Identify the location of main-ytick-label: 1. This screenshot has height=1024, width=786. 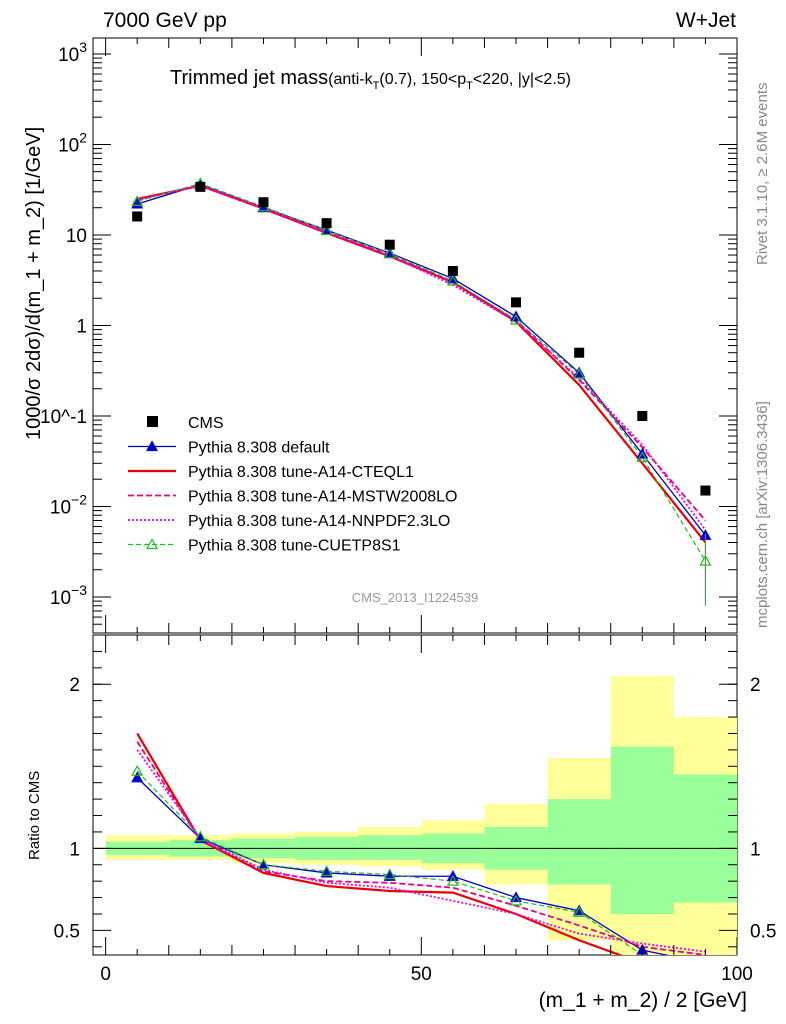
(81, 326).